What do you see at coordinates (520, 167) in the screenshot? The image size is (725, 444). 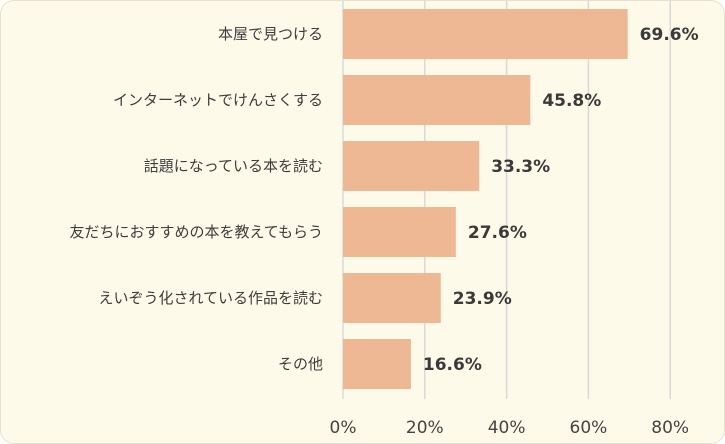 I see `value-label: 33.3%` at bounding box center [520, 167].